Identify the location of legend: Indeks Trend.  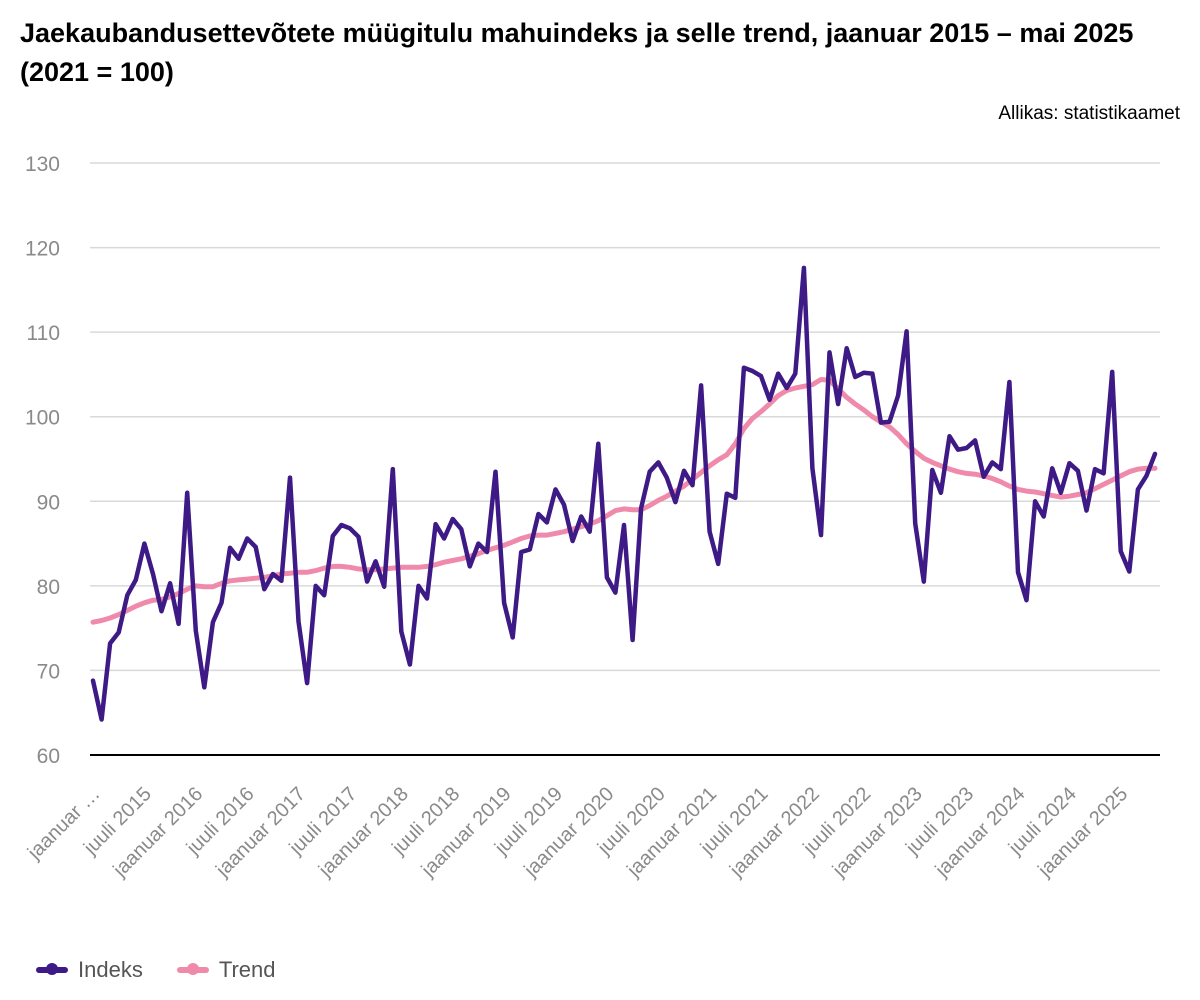
(155, 970).